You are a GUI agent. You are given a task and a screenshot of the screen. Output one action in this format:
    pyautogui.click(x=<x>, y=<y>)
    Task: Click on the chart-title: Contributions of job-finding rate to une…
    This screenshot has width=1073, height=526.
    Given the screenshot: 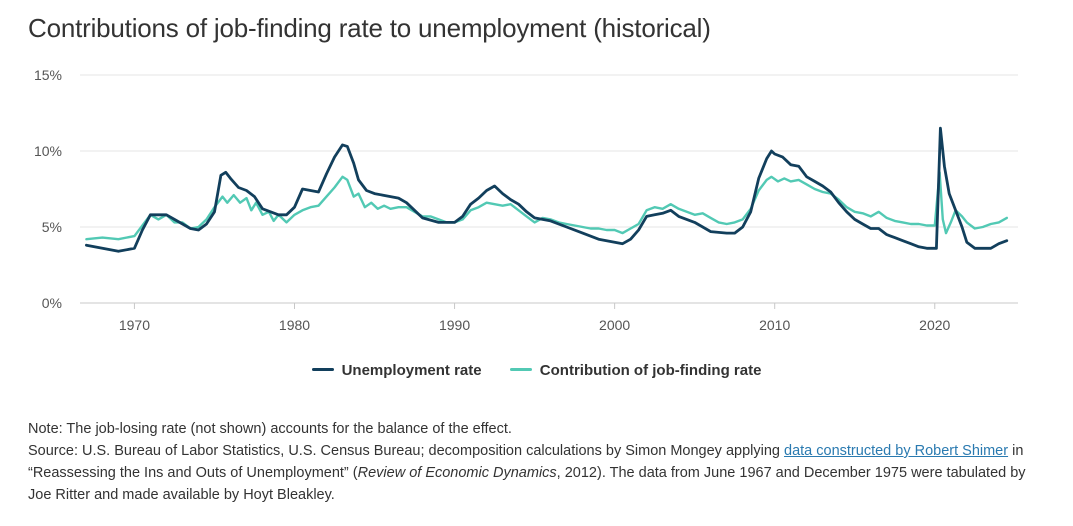 What is the action you would take?
    pyautogui.click(x=369, y=28)
    